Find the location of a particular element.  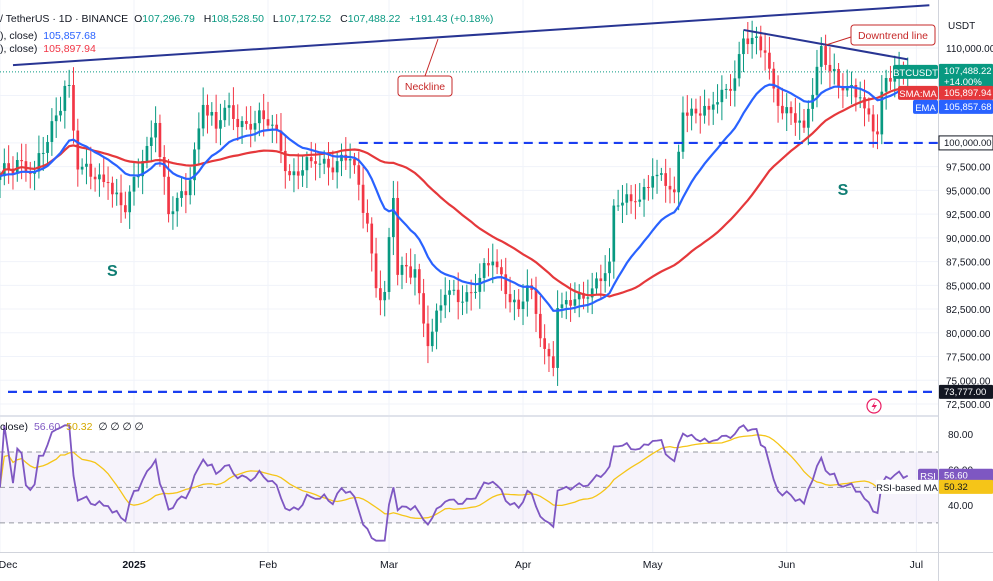

ohlc-open: O107,296.79 is located at coordinates (166, 19).